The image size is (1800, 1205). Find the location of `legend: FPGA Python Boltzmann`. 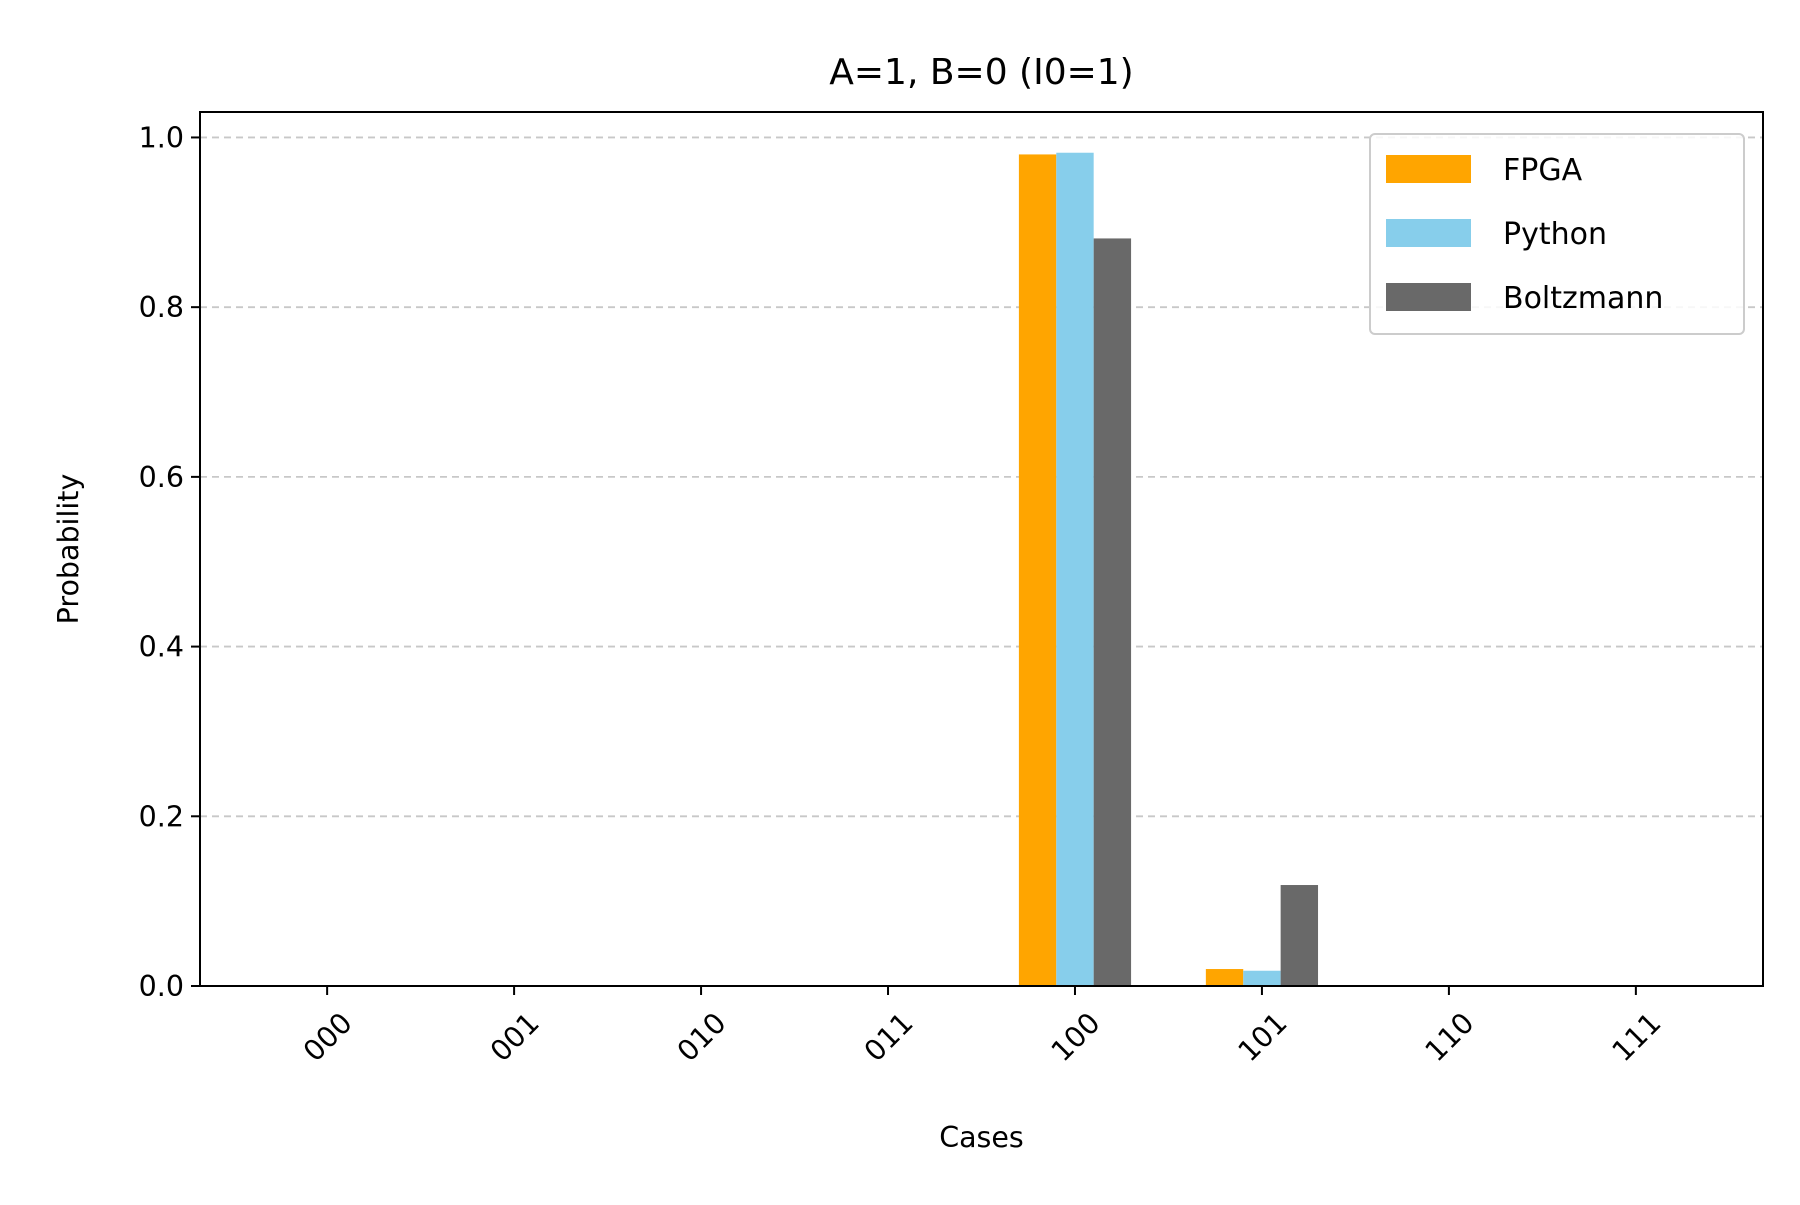

legend: FPGA Python Boltzmann is located at coordinates (1557, 234).